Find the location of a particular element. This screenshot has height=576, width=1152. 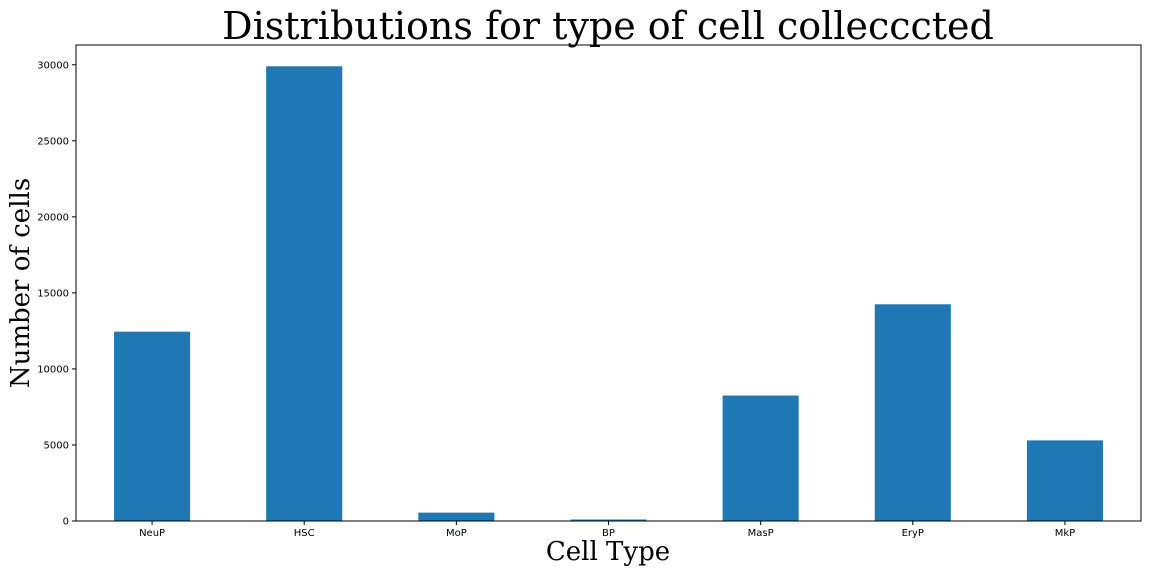

x-ticks-group: NeuP HSC MoP BP MasP EryP MkP is located at coordinates (607, 530).